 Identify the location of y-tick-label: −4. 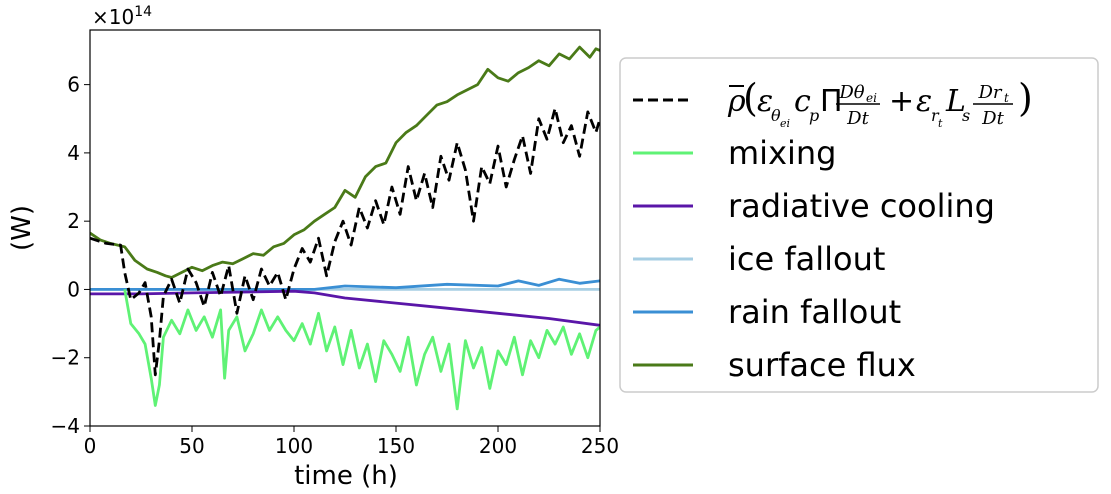
(65, 426).